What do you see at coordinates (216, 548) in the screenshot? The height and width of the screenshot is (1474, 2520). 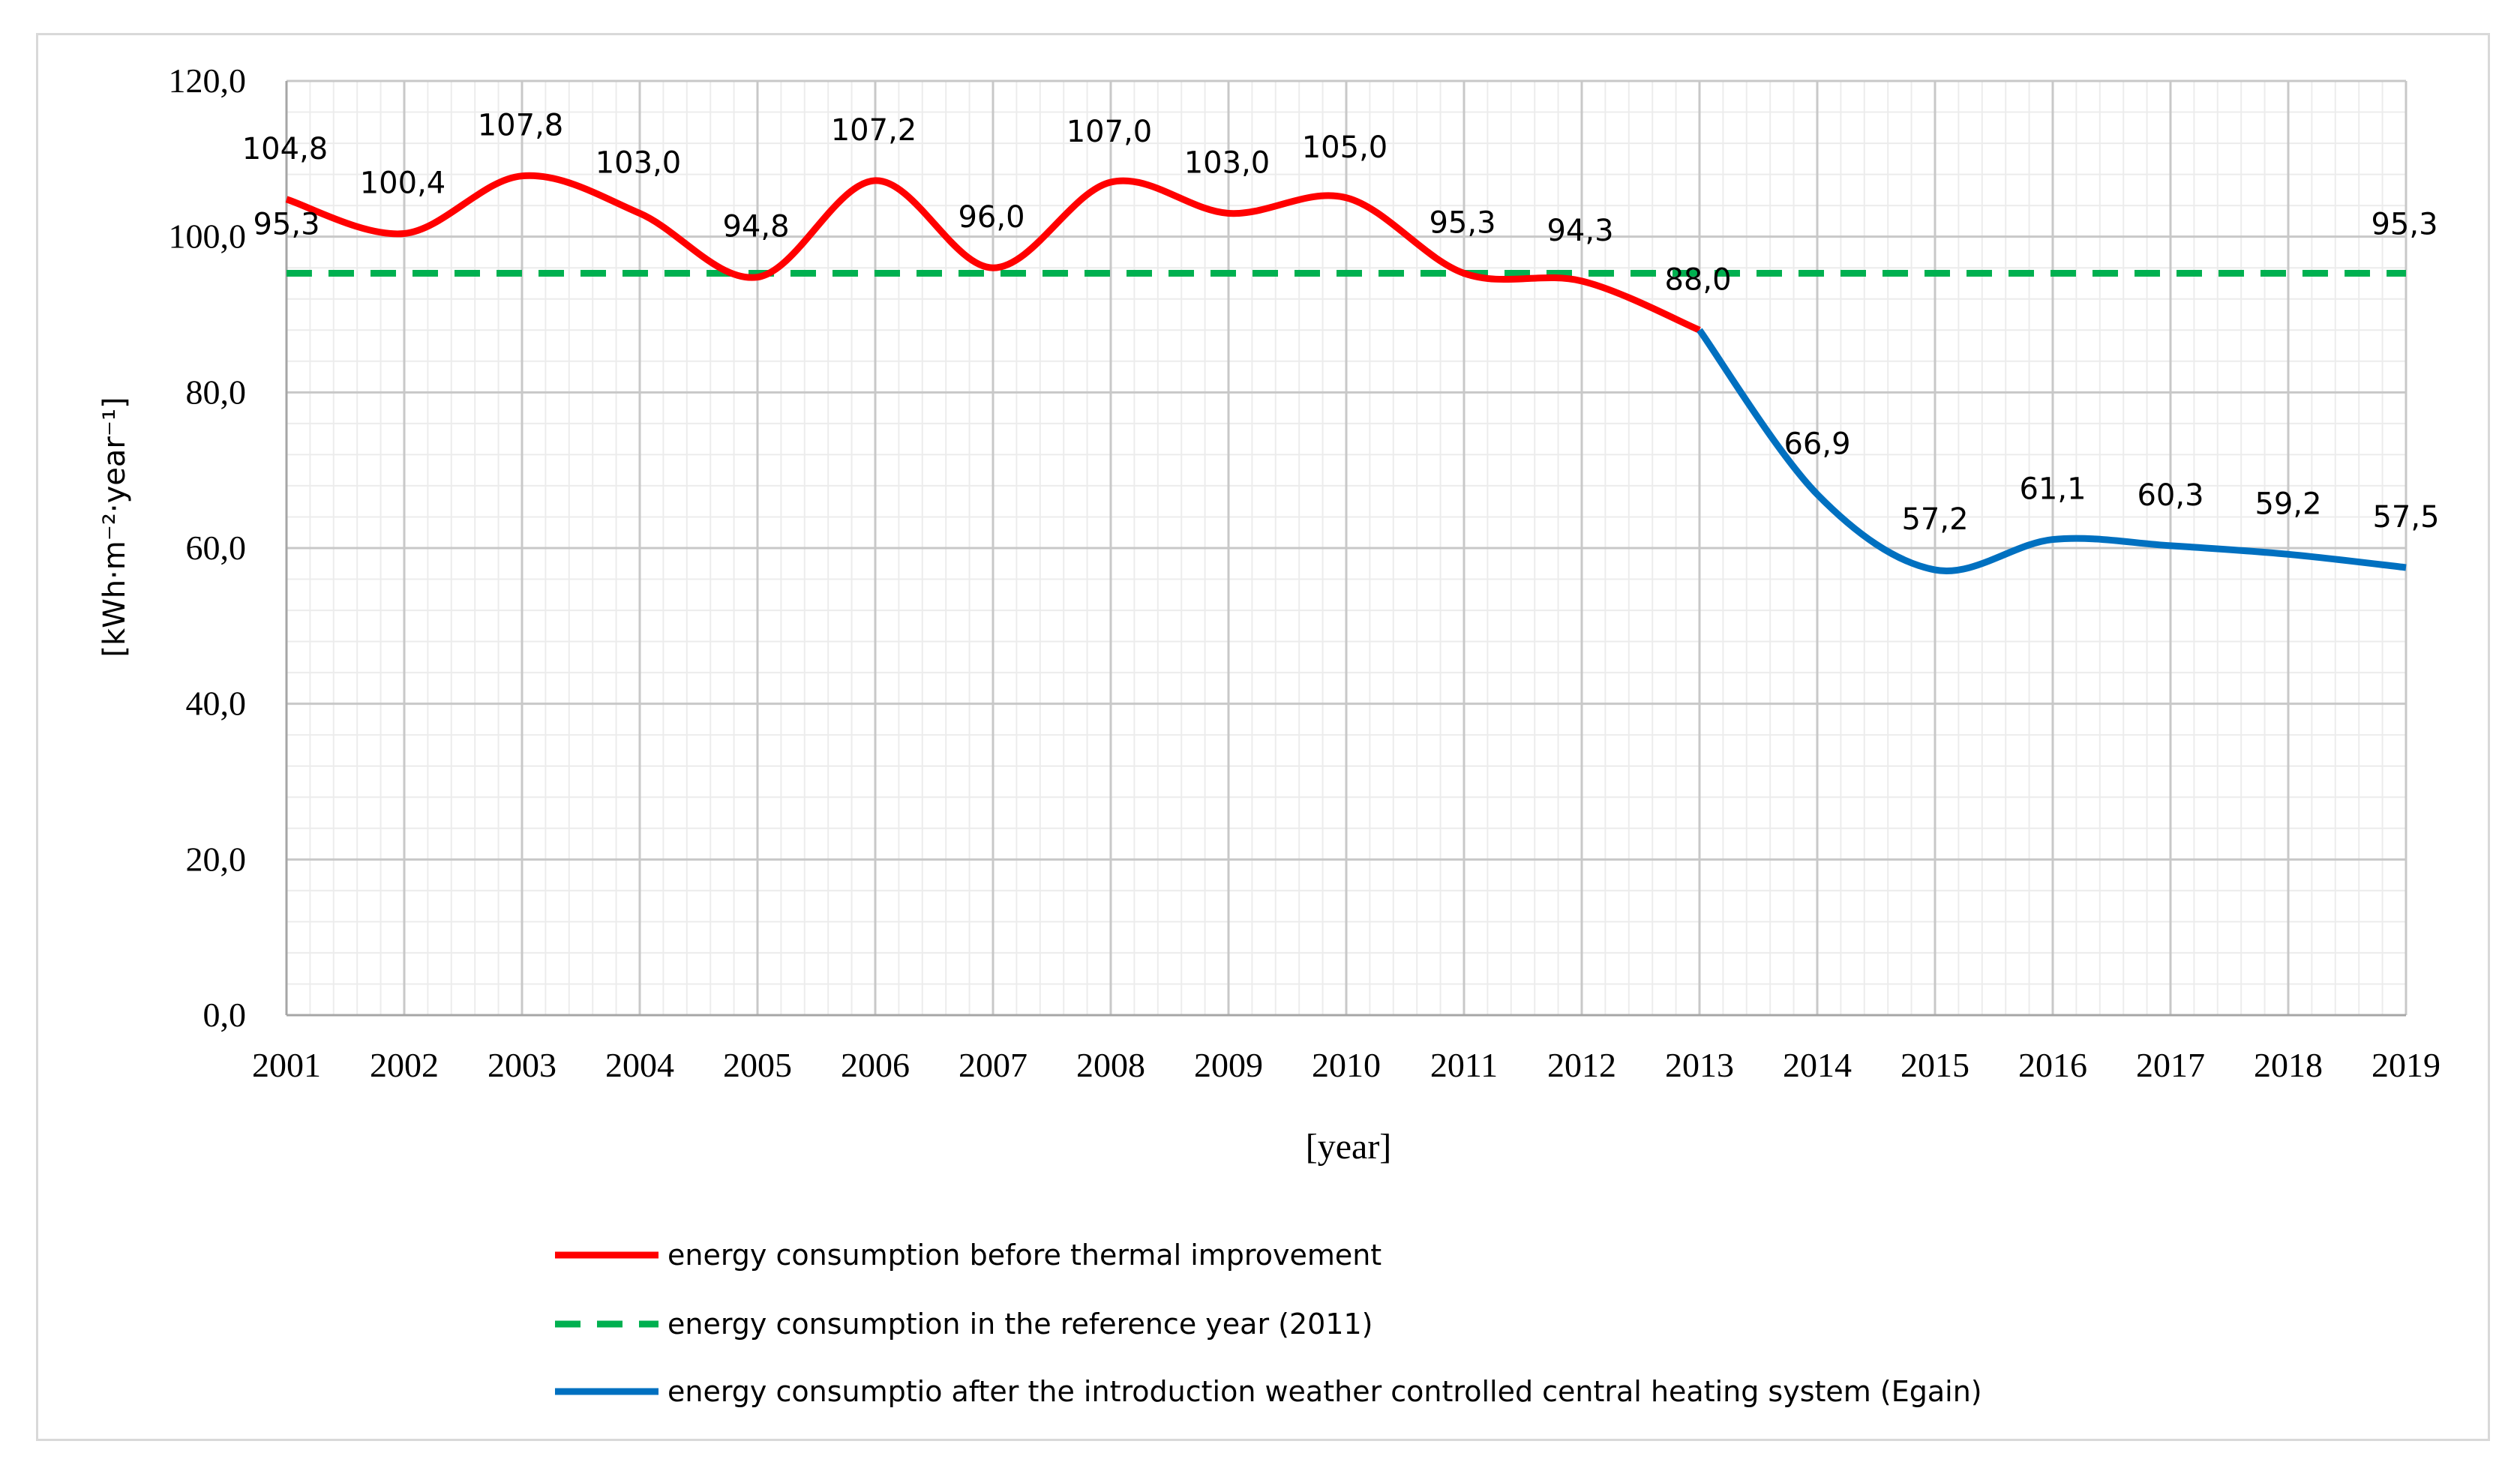 I see `y-tick-label: 60,0` at bounding box center [216, 548].